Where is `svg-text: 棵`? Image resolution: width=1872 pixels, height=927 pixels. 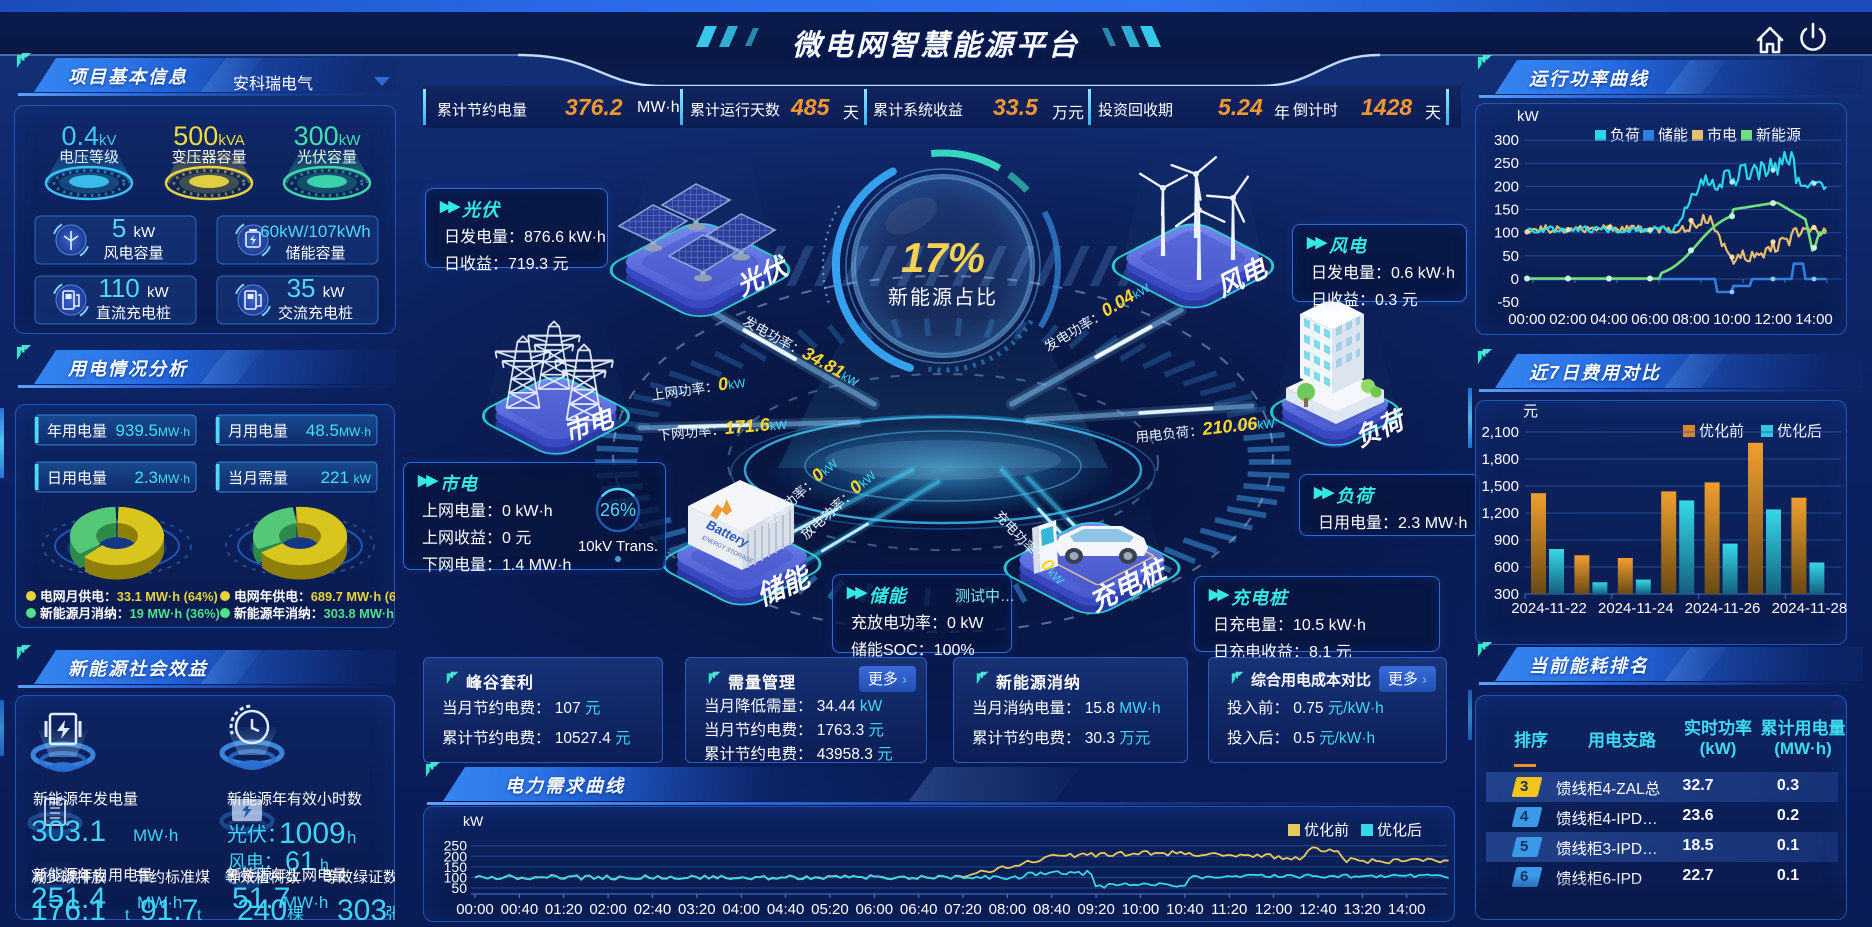
svg-text: 棵 is located at coordinates (295, 912).